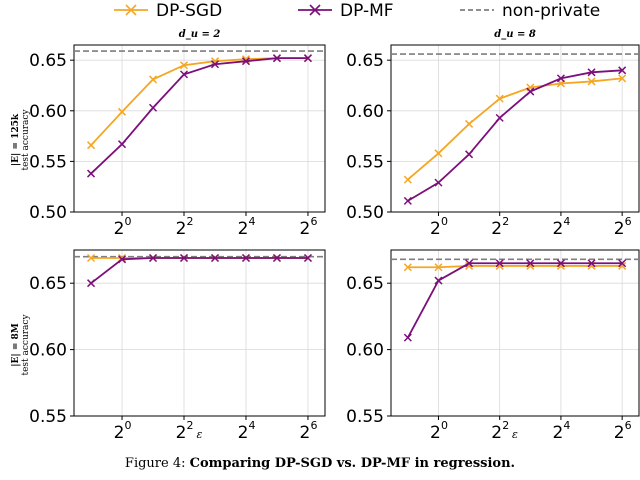 The image size is (640, 480). Describe the element at coordinates (200, 34) in the screenshot. I see `panel-title: d_u = 2` at that location.